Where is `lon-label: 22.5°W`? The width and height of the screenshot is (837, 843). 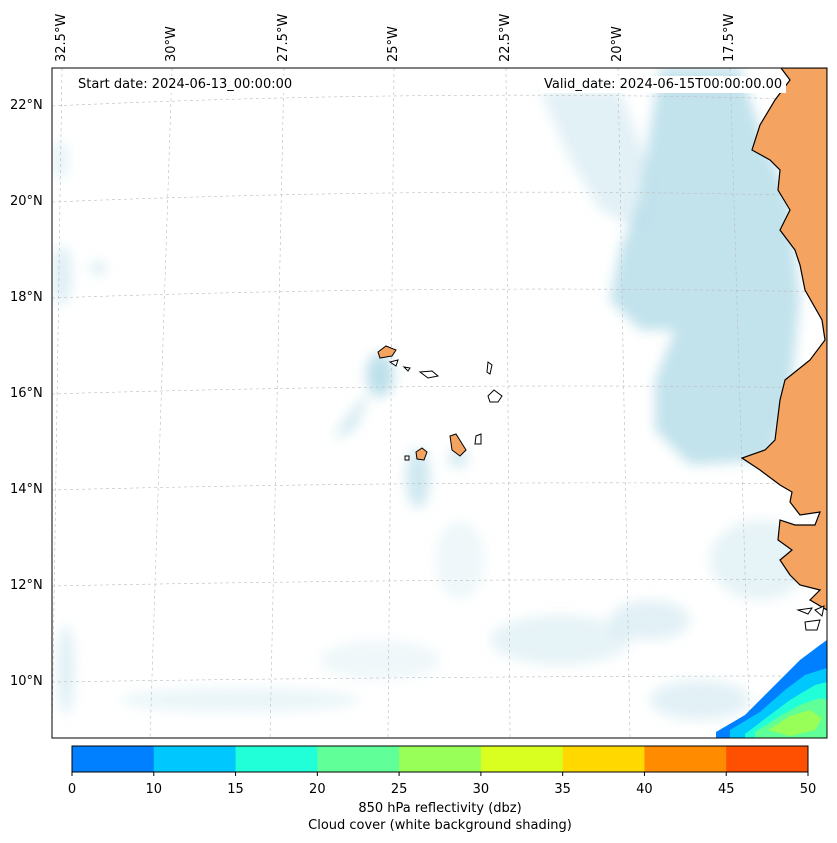 lon-label: 22.5°W is located at coordinates (505, 37).